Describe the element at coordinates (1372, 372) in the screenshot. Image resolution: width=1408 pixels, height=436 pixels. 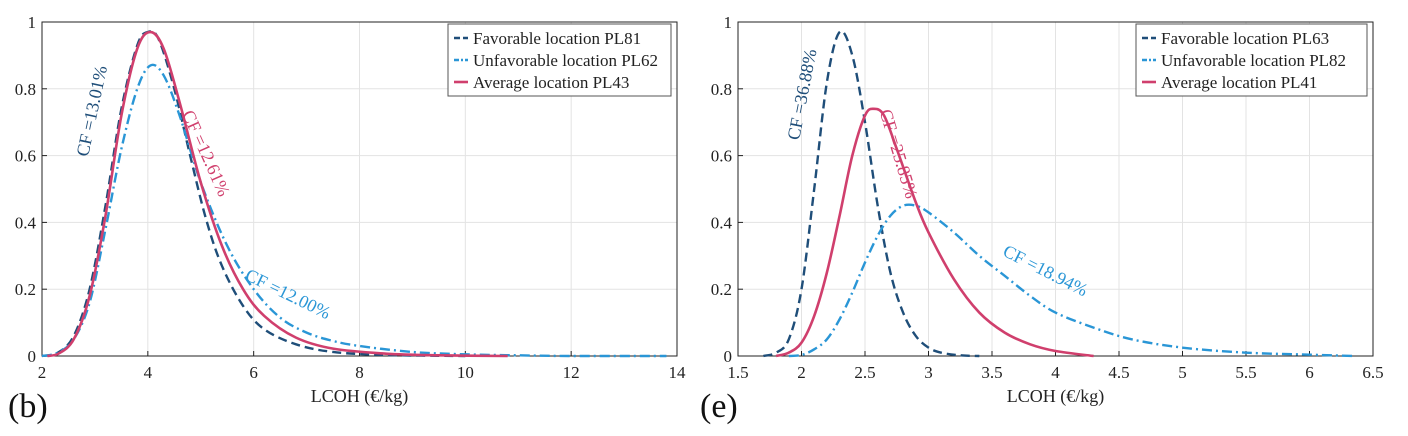
I see `x-tick-label: 6.5` at that location.